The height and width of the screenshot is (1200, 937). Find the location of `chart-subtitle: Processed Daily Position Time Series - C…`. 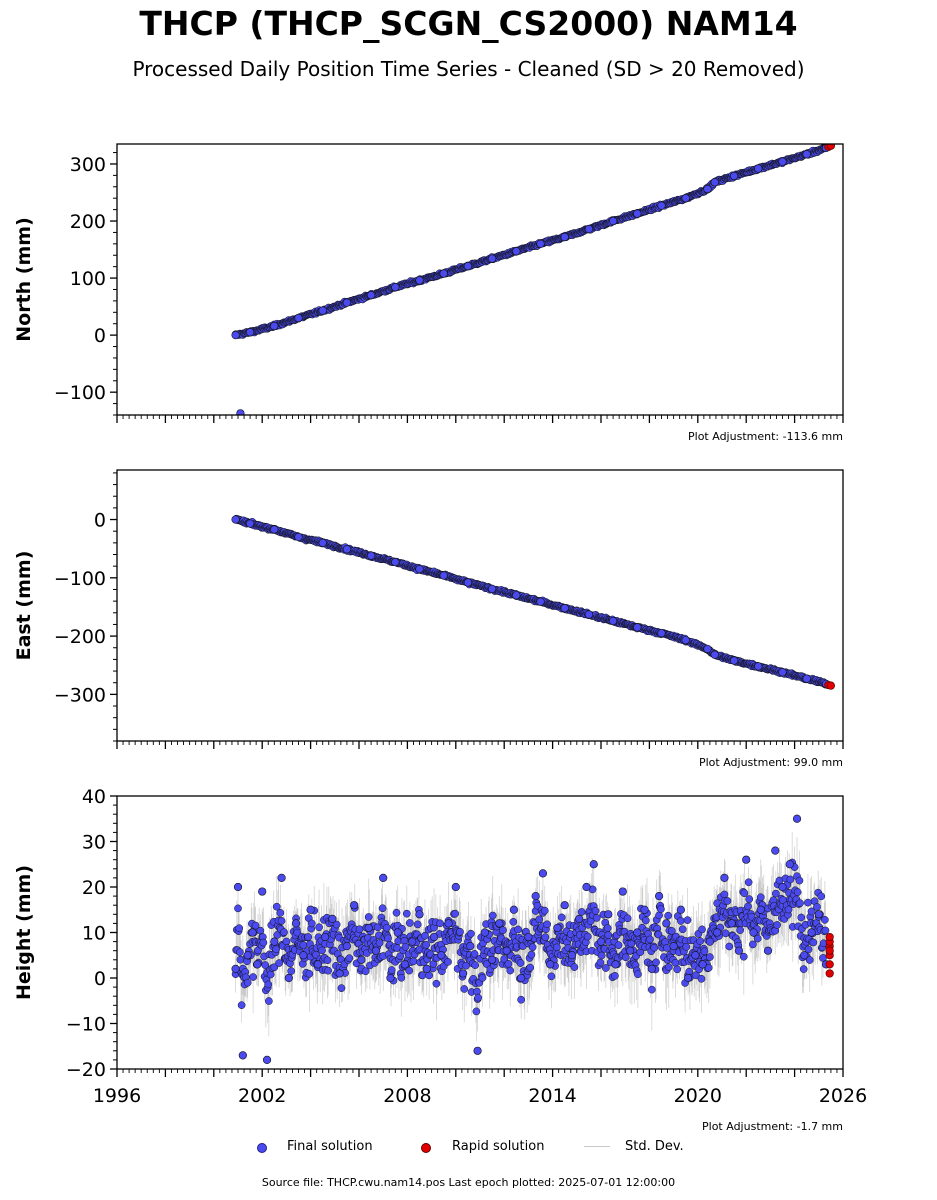

chart-subtitle: Processed Daily Position Time Series - C… is located at coordinates (468, 69).